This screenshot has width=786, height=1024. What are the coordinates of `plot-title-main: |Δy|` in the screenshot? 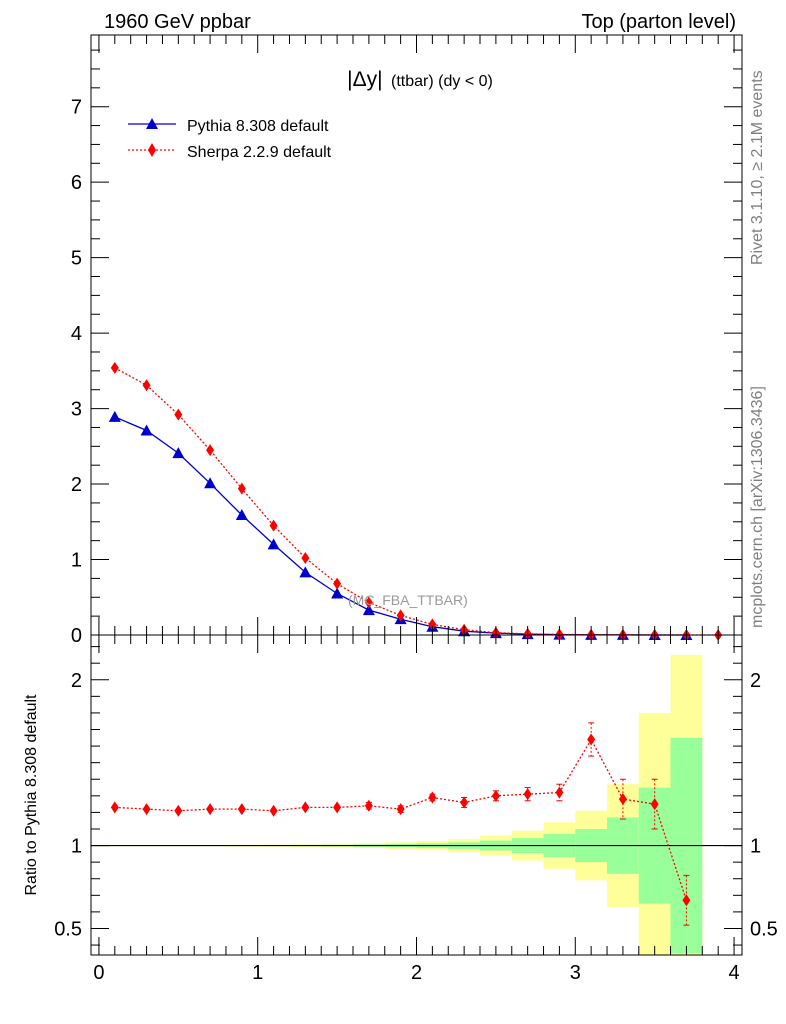 It's located at (364, 79).